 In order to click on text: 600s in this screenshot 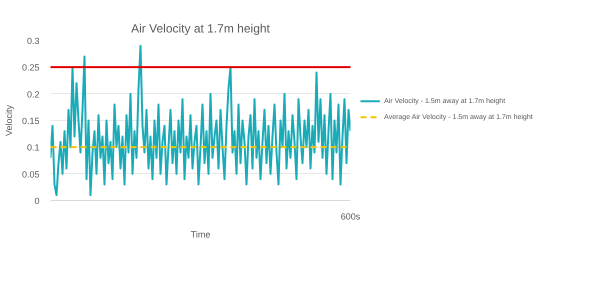, I will do `click(350, 217)`.